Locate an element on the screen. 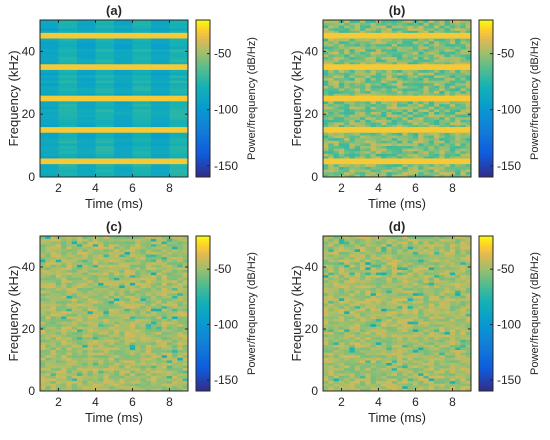 Image resolution: width=550 pixels, height=440 pixels. y-axis-label: Frequency (kHz) is located at coordinates (13, 313).